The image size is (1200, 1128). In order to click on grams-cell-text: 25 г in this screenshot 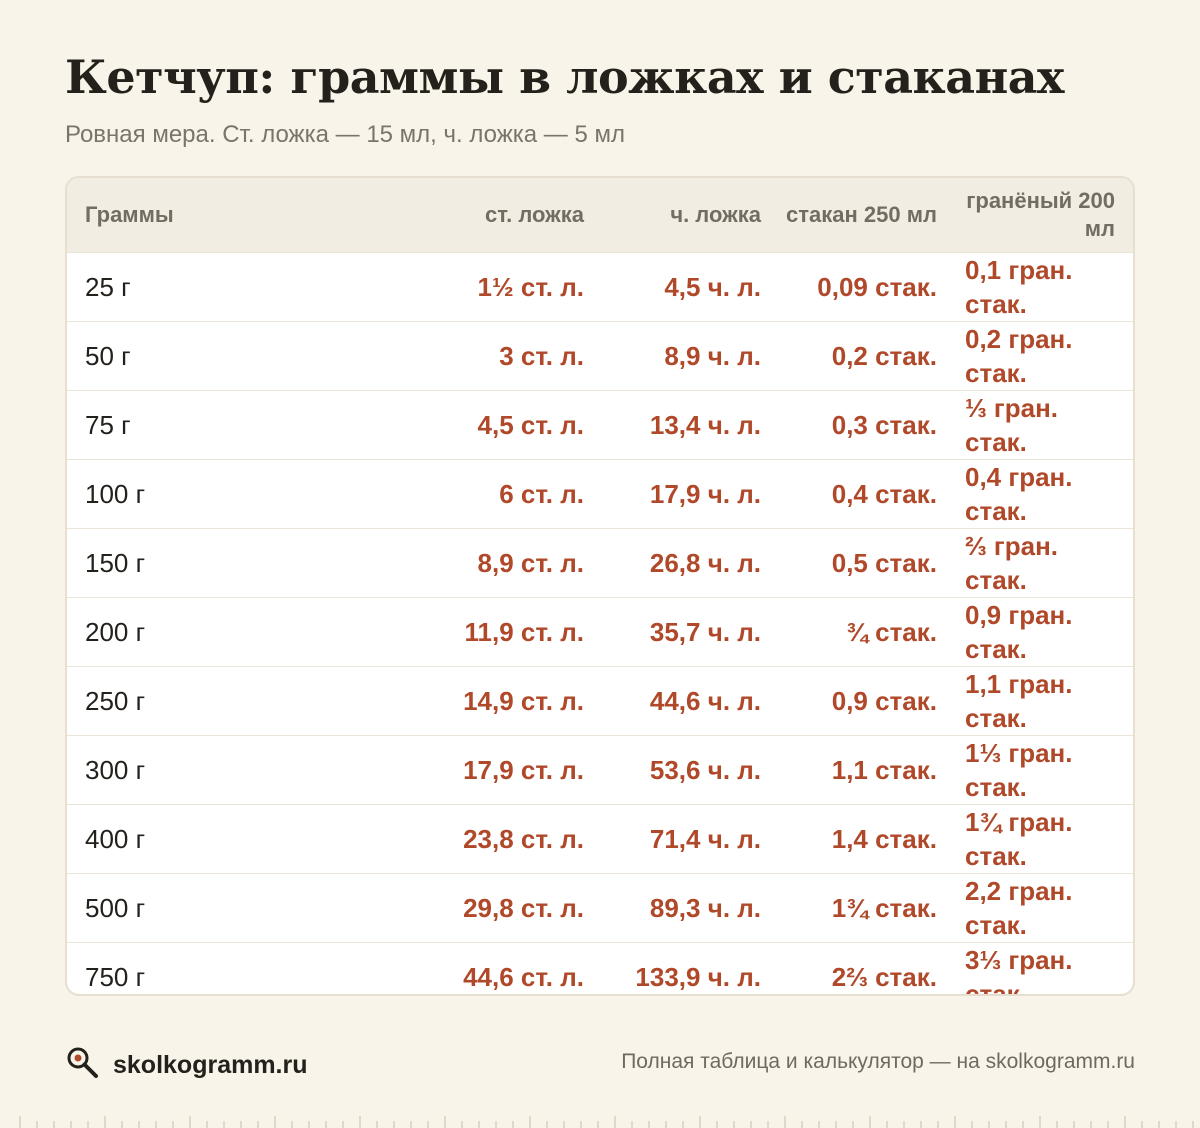, I will do `click(108, 286)`.